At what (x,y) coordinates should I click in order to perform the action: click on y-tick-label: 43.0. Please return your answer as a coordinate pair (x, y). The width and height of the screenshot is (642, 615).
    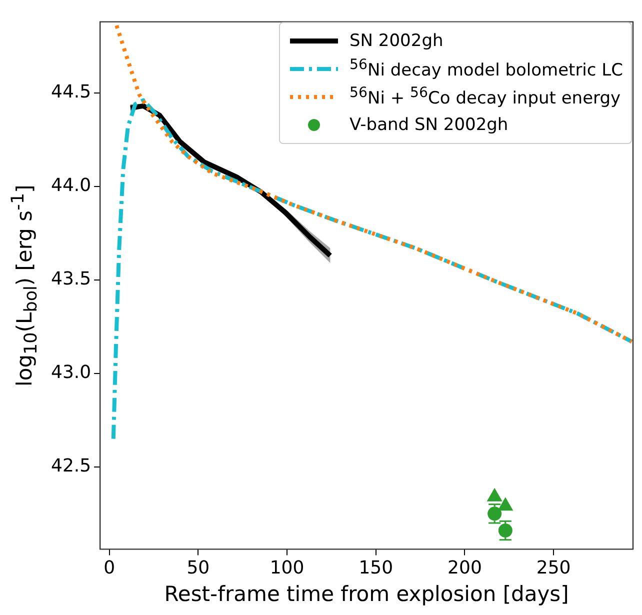
    Looking at the image, I should click on (71, 373).